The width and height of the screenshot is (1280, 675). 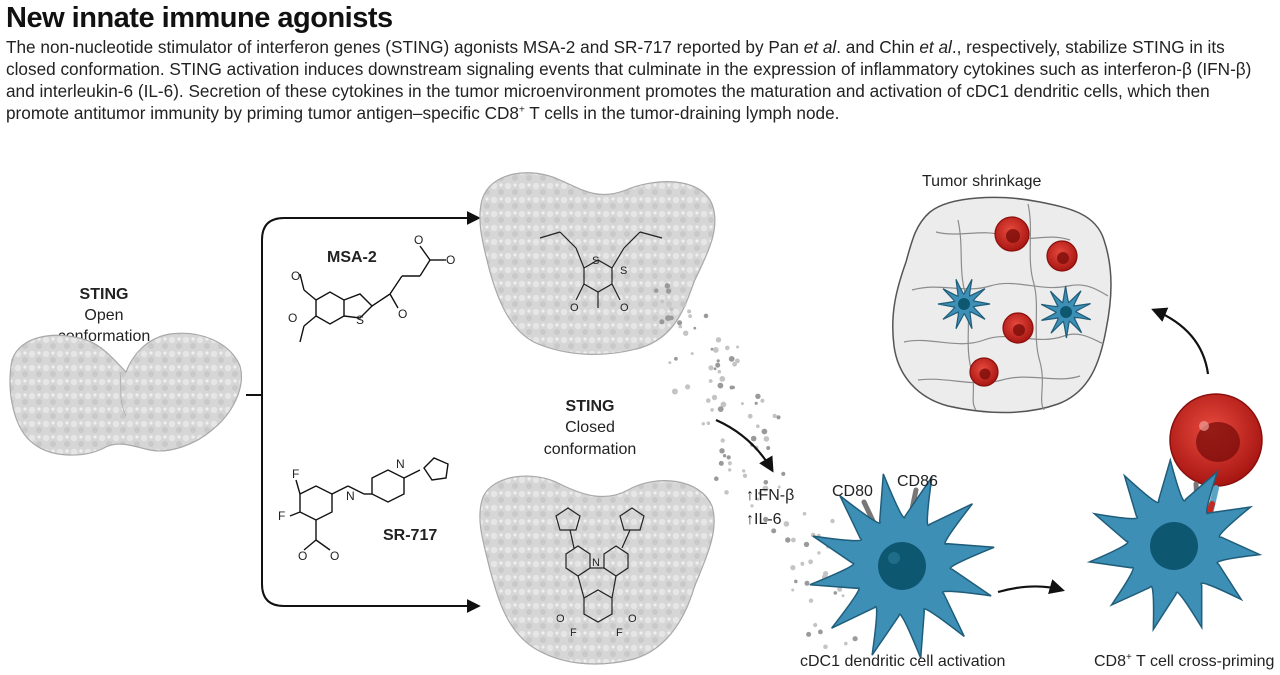 What do you see at coordinates (360, 320) in the screenshot?
I see `msa2-sulfur: S` at bounding box center [360, 320].